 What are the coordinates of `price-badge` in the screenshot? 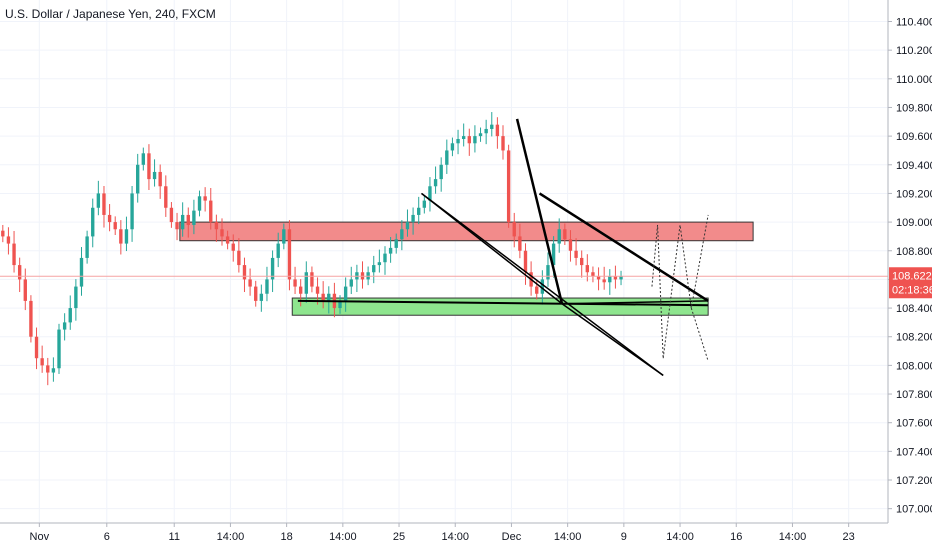 It's located at (910, 283).